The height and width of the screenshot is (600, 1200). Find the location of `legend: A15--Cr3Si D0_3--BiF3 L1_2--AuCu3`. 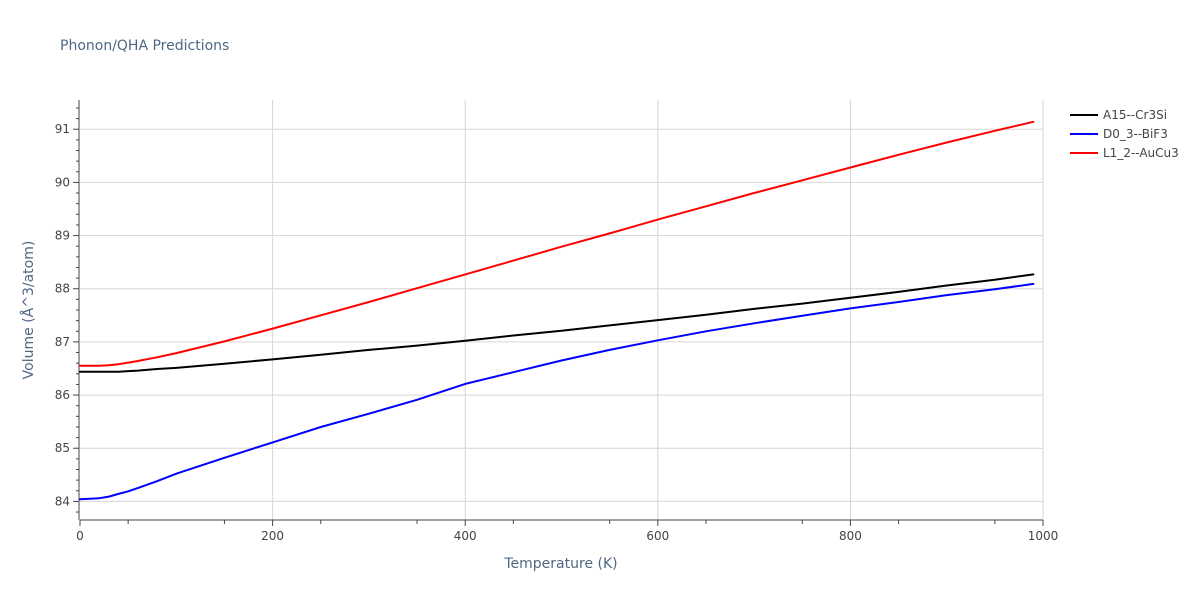

legend: A15--Cr3Si D0_3--BiF3 L1_2--AuCu3 is located at coordinates (1124, 134).